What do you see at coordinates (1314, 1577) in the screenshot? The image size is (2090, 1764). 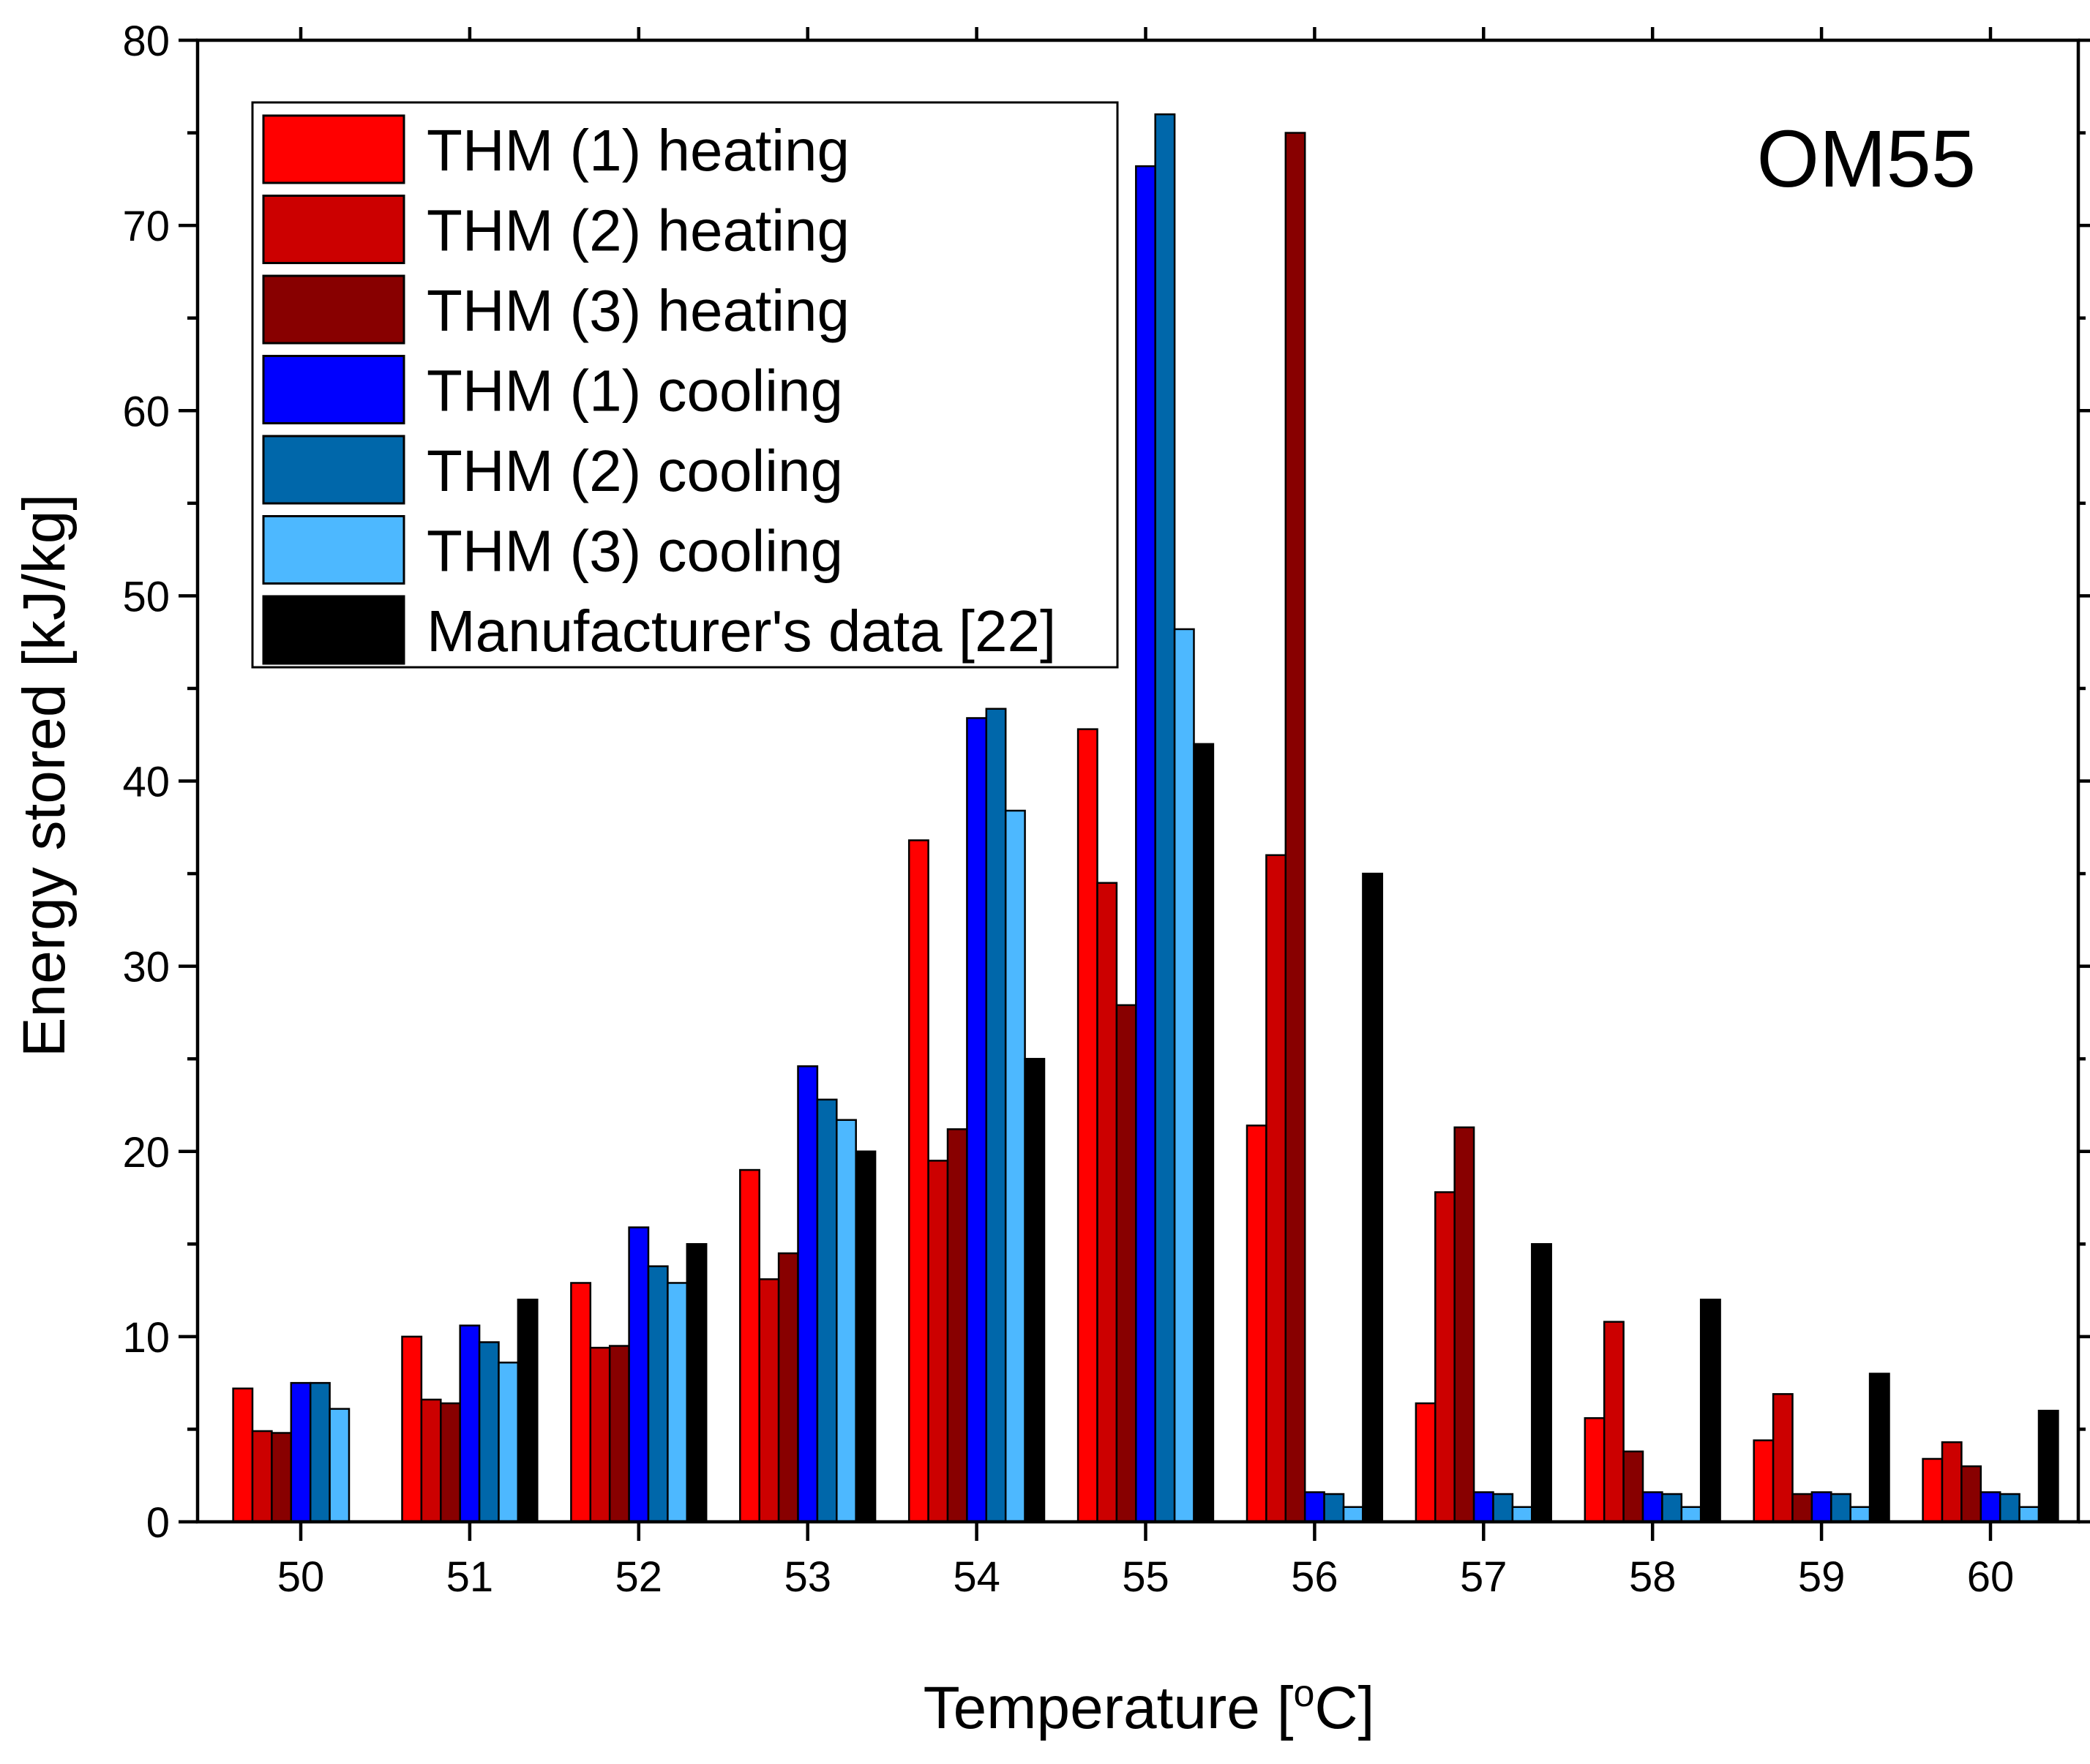 I see `x-tick-label: 56` at bounding box center [1314, 1577].